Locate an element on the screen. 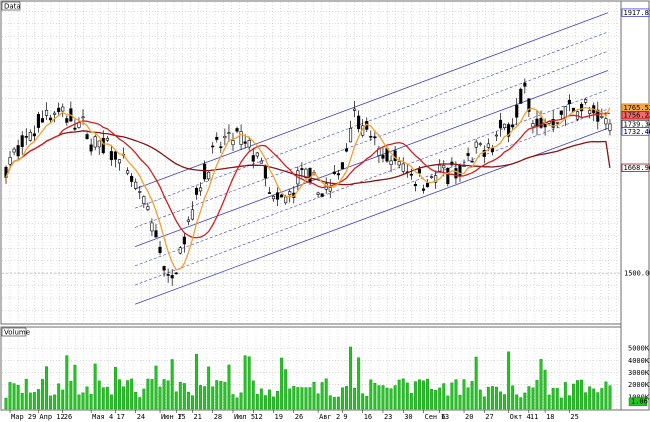  price-badge-text: 1668.96 is located at coordinates (637, 168).